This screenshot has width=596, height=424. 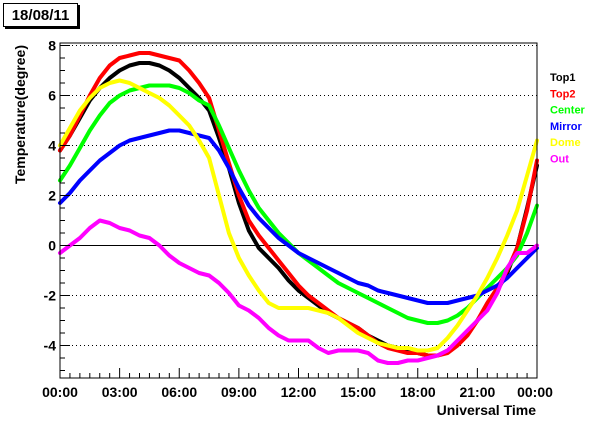 What do you see at coordinates (40, 15) in the screenshot?
I see `chart-title: 18/08/11` at bounding box center [40, 15].